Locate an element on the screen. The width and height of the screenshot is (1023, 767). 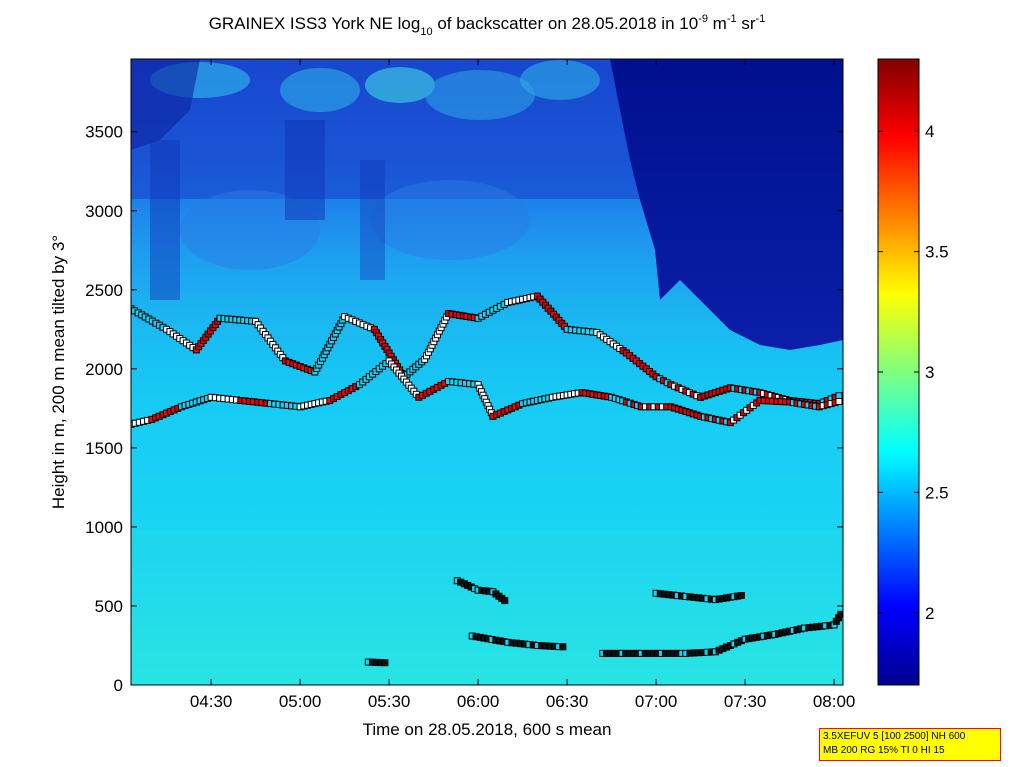
clear-air-region is located at coordinates (726, 204).